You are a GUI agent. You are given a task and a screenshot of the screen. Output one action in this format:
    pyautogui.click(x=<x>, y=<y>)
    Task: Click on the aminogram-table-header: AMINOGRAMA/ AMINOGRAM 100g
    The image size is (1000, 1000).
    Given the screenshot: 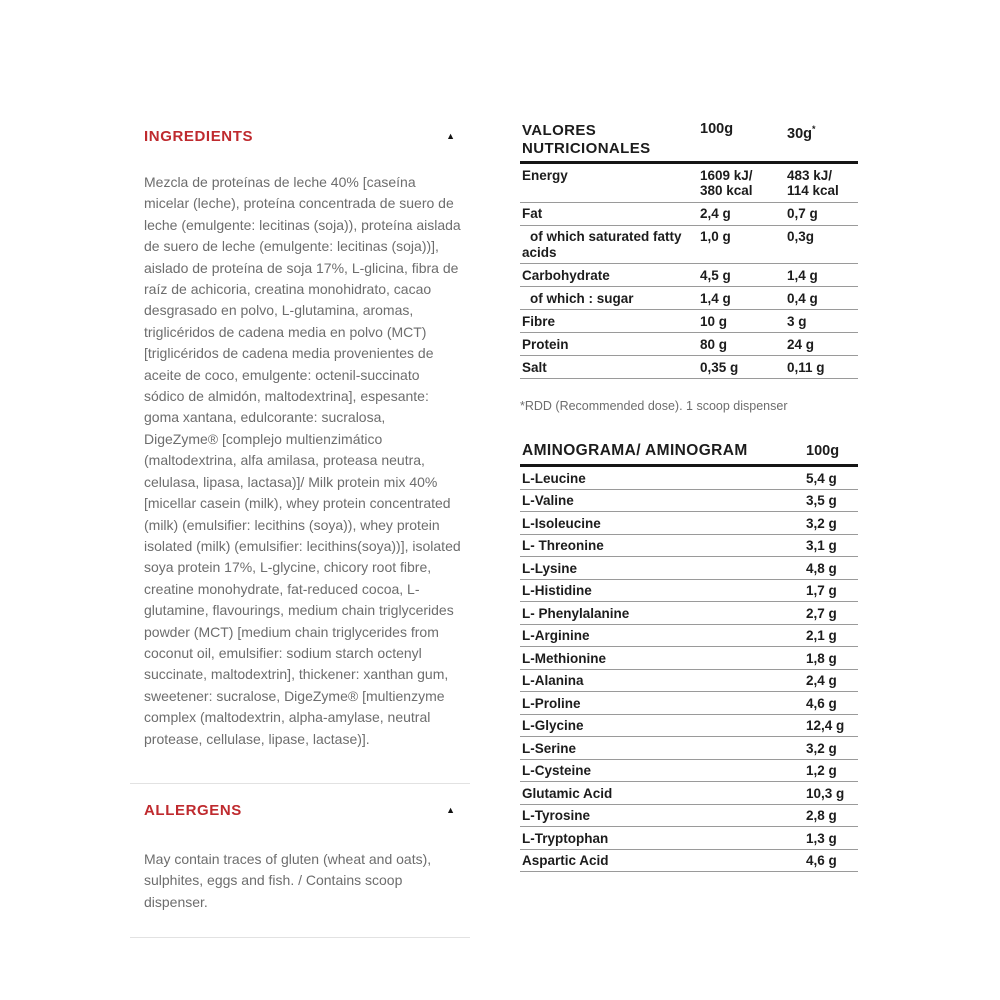 What is the action you would take?
    pyautogui.click(x=689, y=454)
    